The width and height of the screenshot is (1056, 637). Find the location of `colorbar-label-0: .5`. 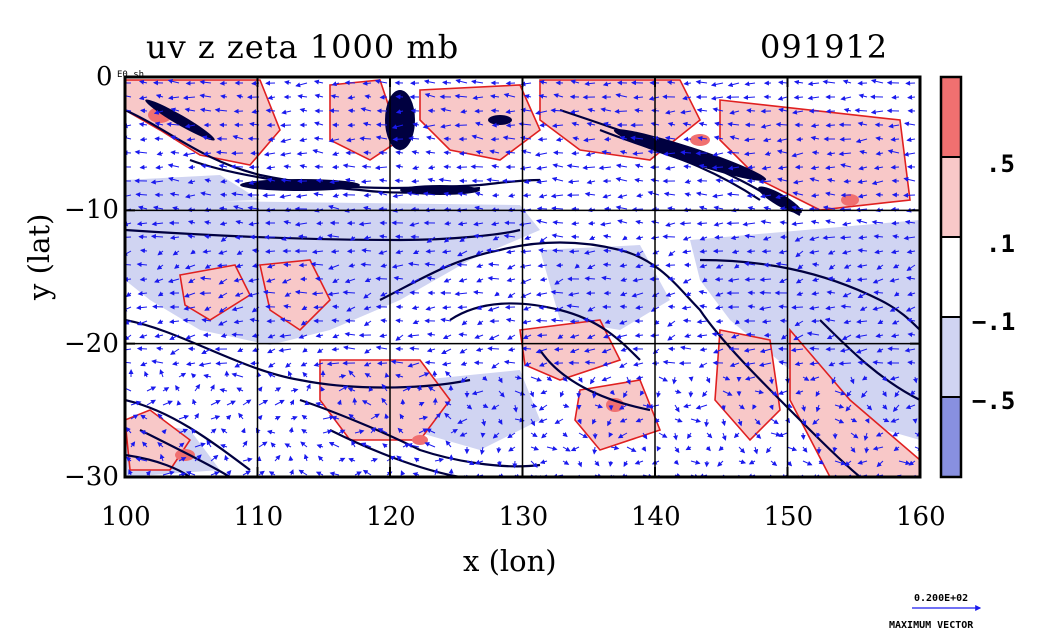

colorbar-label-0: .5 is located at coordinates (1000, 164).